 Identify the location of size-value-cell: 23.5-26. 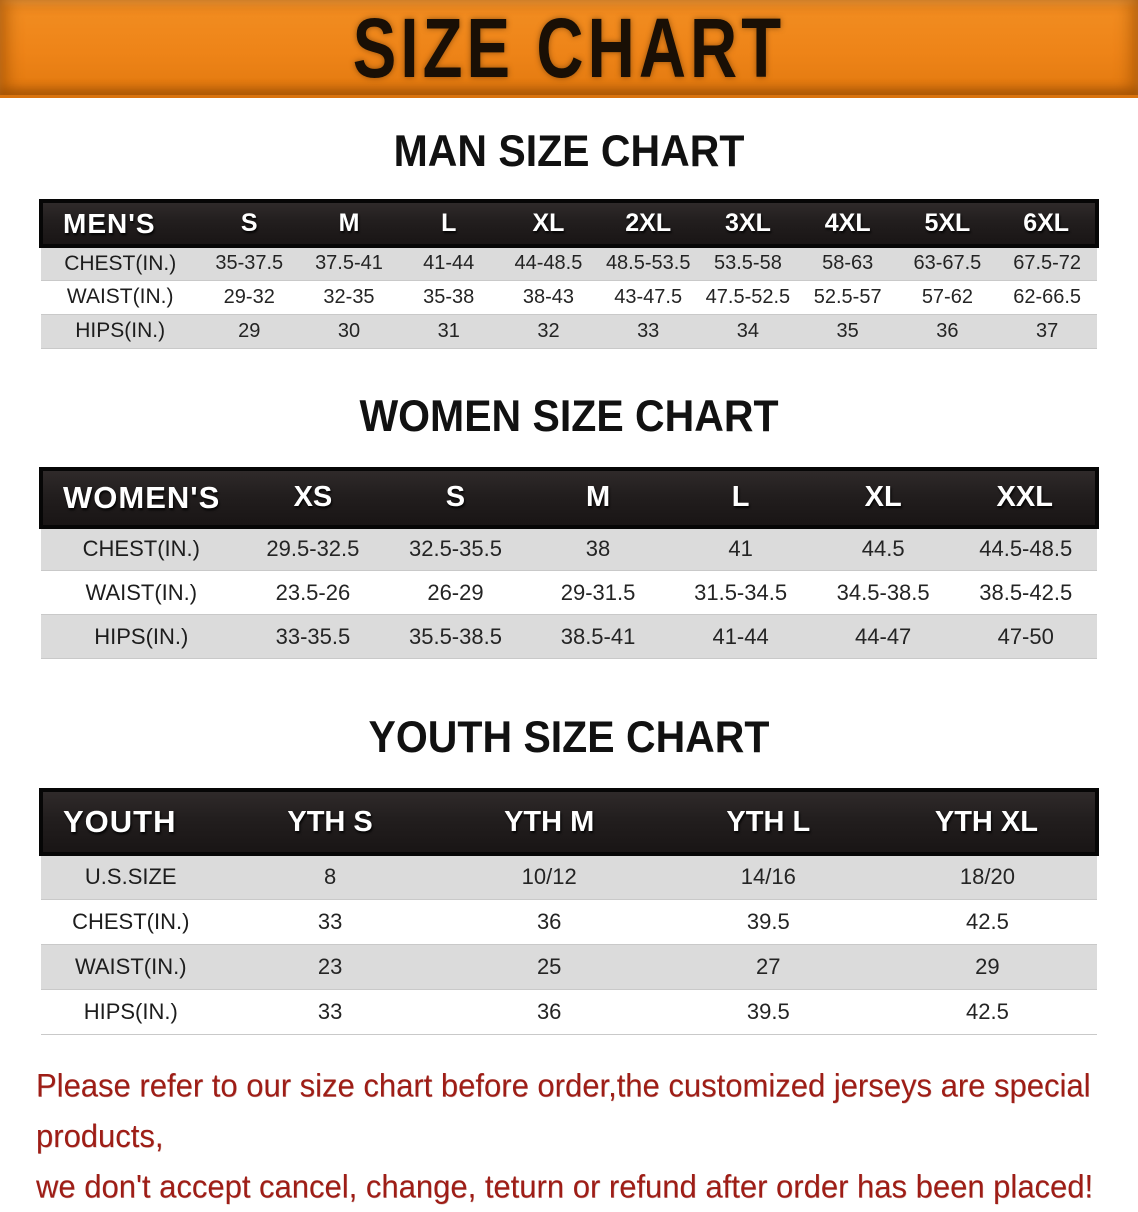
(313, 592).